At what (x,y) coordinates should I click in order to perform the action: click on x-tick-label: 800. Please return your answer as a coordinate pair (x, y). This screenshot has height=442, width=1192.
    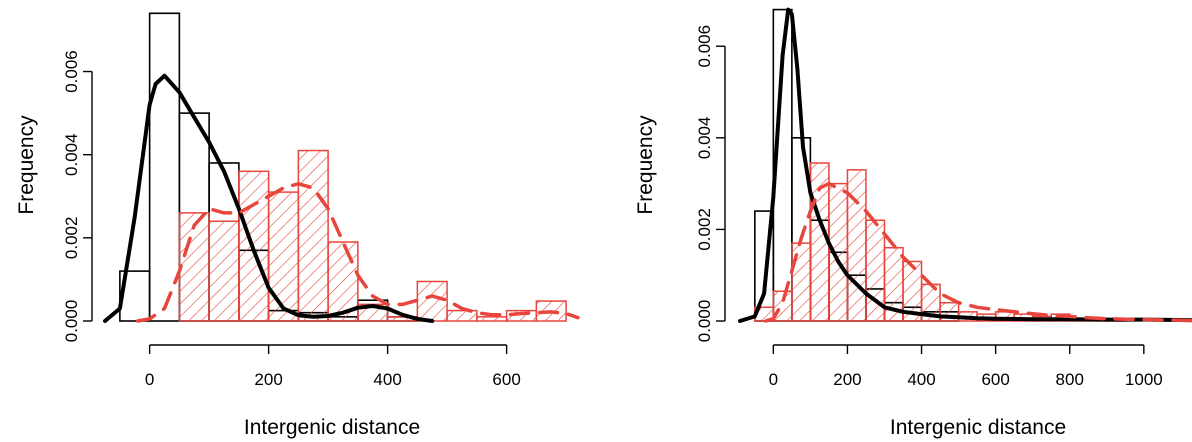
    Looking at the image, I should click on (1070, 379).